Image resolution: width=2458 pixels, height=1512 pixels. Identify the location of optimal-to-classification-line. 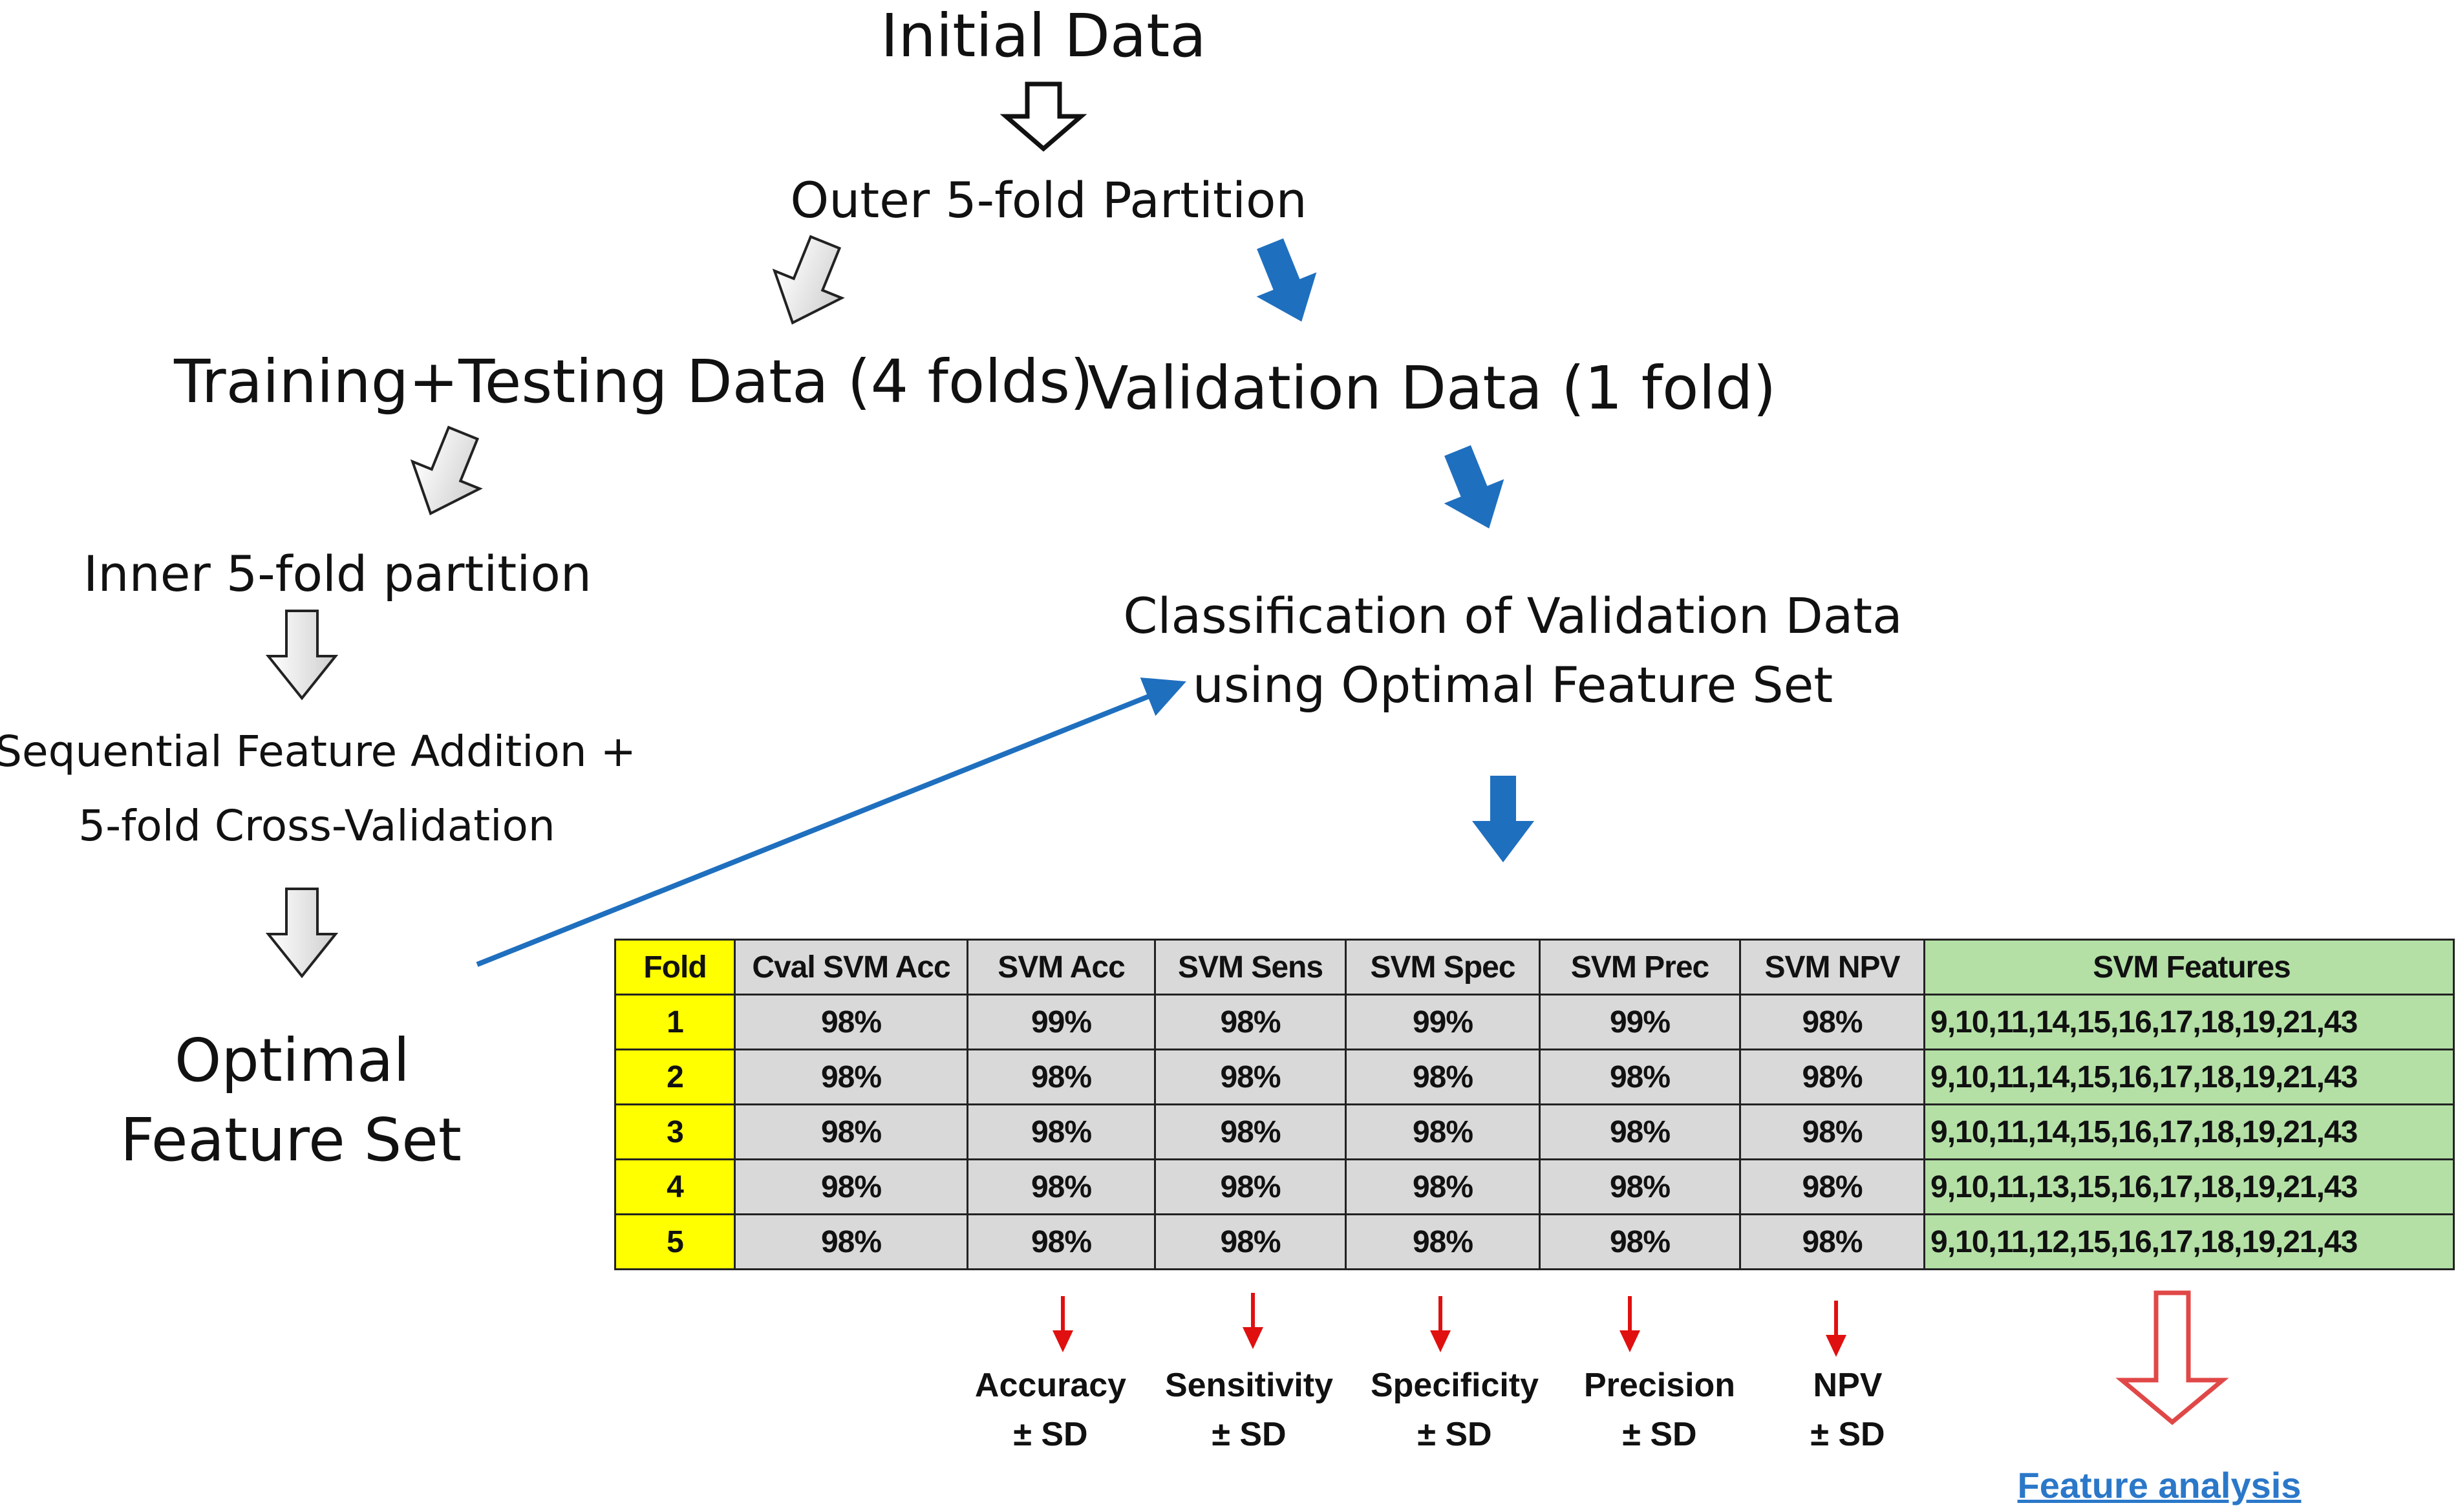
(831, 822).